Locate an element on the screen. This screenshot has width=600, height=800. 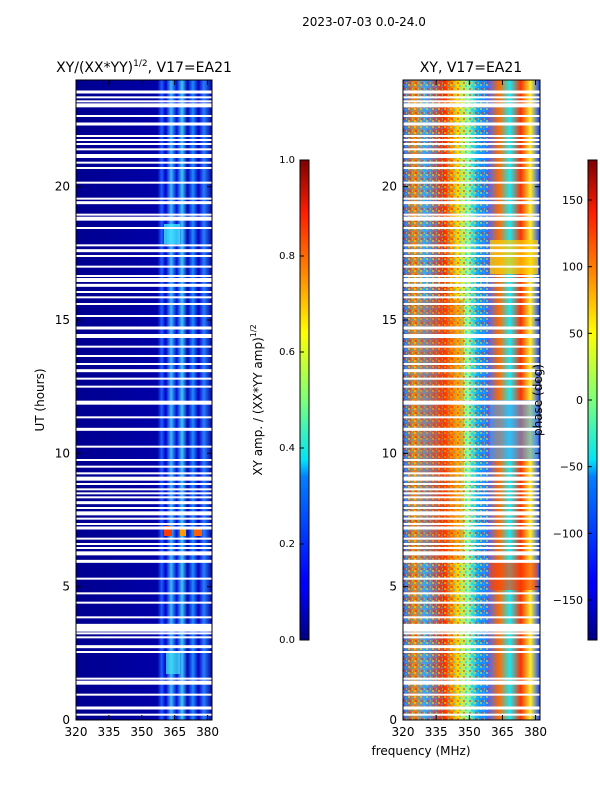
phase-ytick-label: 20 is located at coordinates (389, 187).